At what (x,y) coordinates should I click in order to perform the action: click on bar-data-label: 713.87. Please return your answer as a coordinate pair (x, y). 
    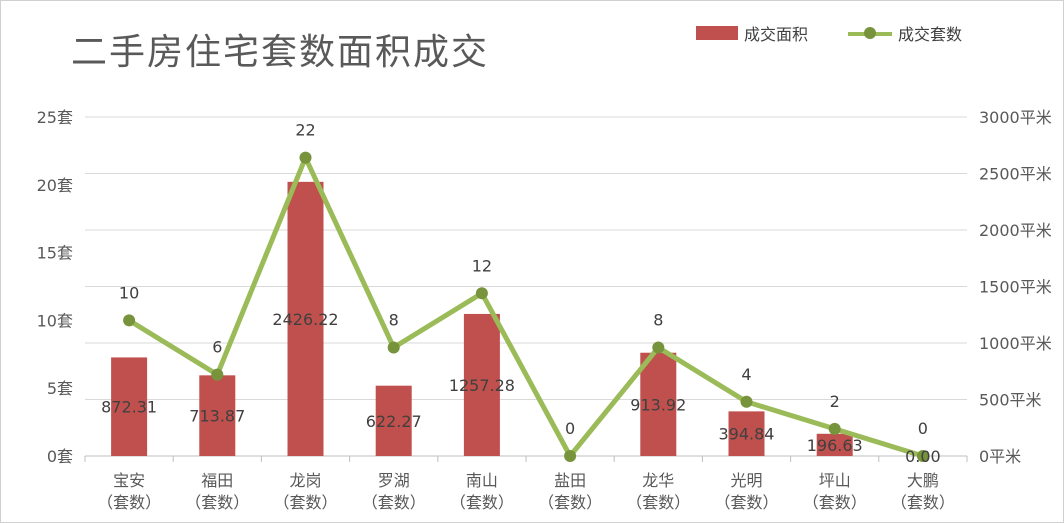
    Looking at the image, I should click on (217, 416).